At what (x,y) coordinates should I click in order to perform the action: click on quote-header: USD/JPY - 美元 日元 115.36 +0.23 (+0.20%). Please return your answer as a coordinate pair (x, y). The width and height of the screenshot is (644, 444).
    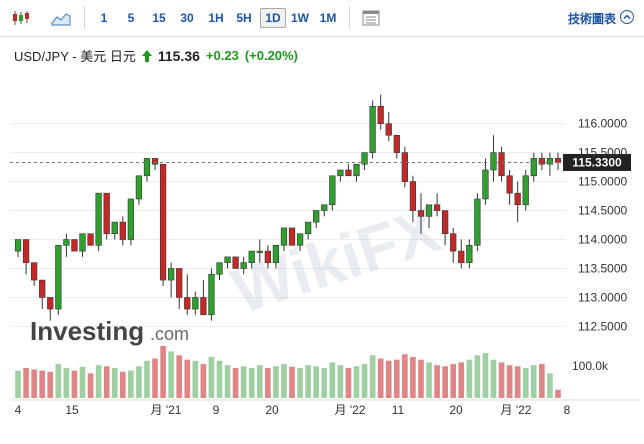
    Looking at the image, I should click on (156, 55).